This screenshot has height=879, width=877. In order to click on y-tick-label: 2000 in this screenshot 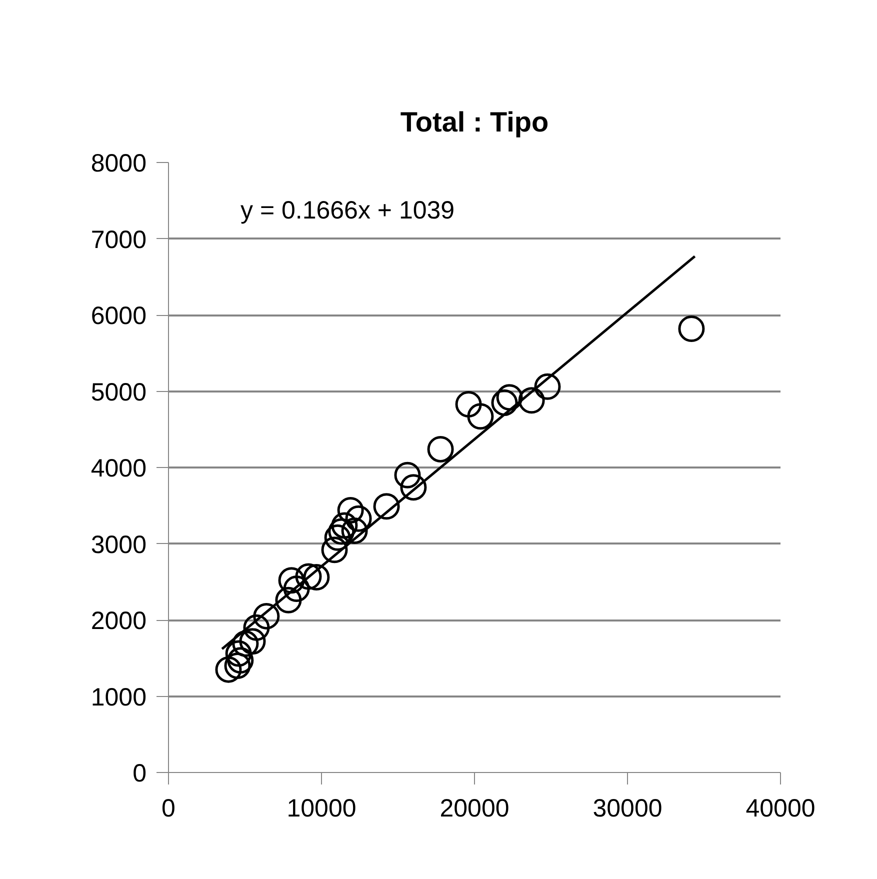, I will do `click(118, 621)`.